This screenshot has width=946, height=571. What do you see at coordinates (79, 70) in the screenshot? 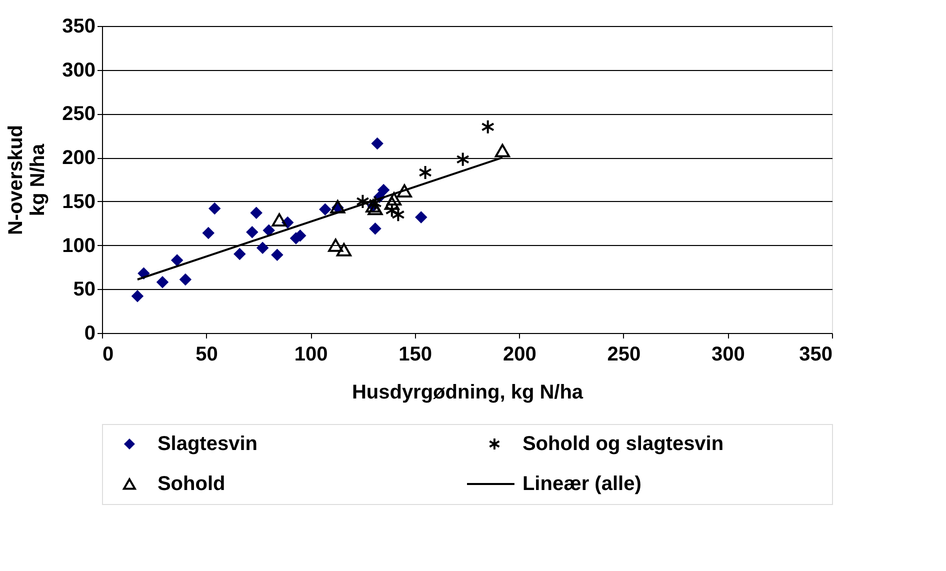
I see `y-tick-label: 300` at bounding box center [79, 70].